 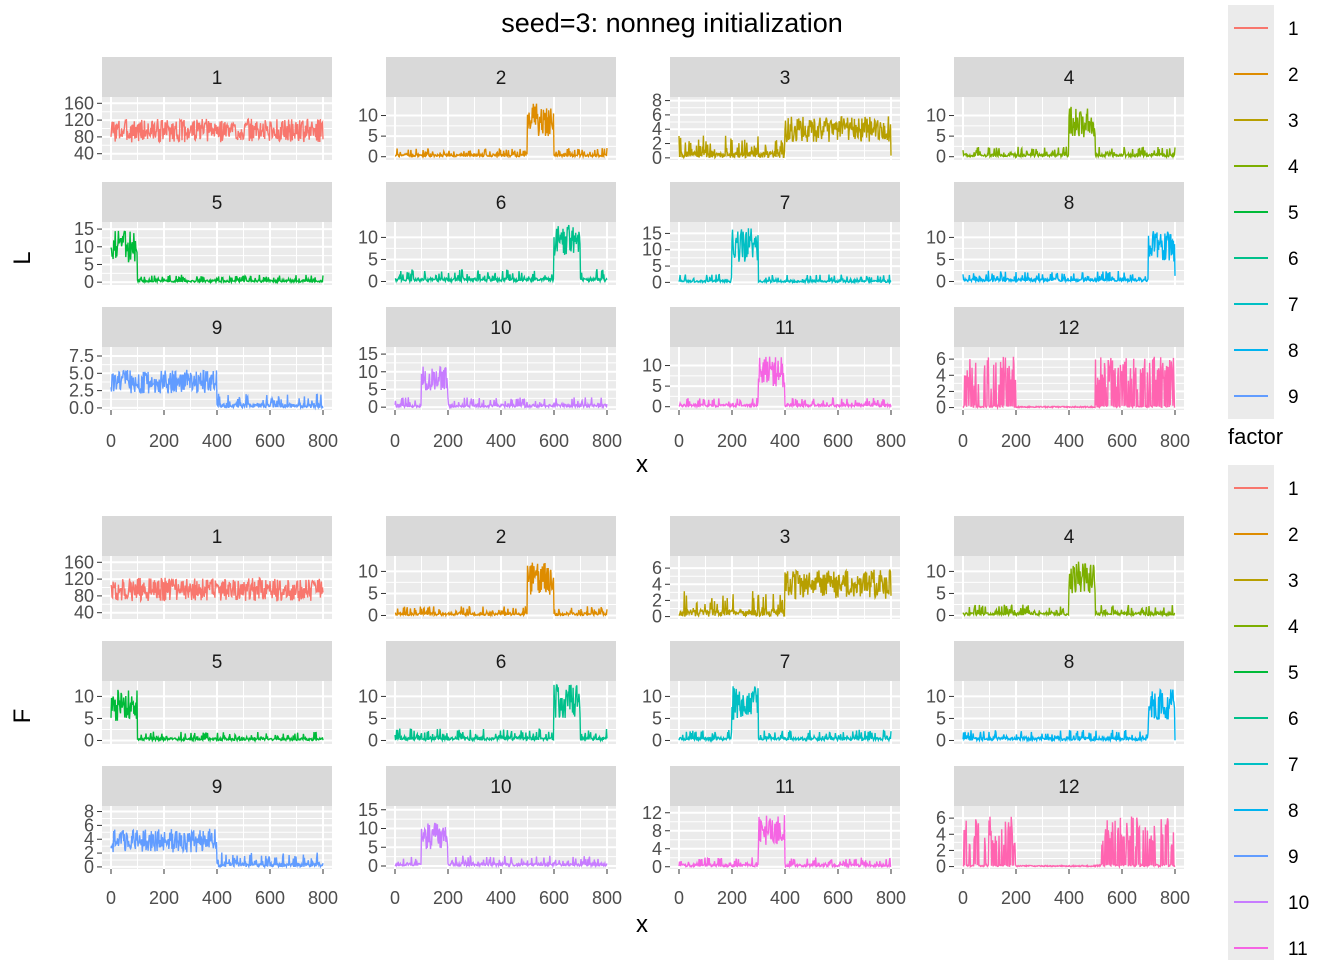 I want to click on legend-label: 6, so click(x=1293, y=719).